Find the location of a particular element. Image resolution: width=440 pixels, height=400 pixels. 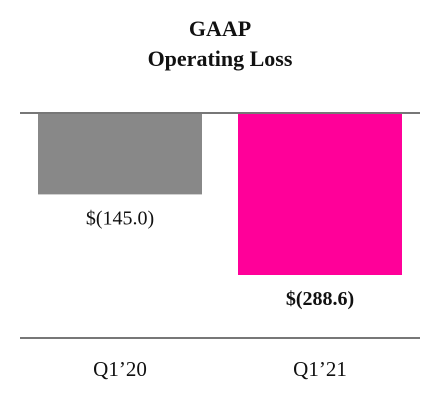

category-label-2: Q1’21 is located at coordinates (320, 369).